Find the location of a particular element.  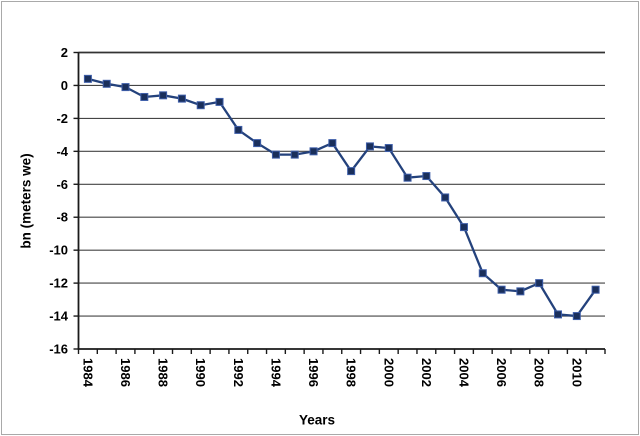

x-tick-label-group: 1994 is located at coordinates (275, 373).